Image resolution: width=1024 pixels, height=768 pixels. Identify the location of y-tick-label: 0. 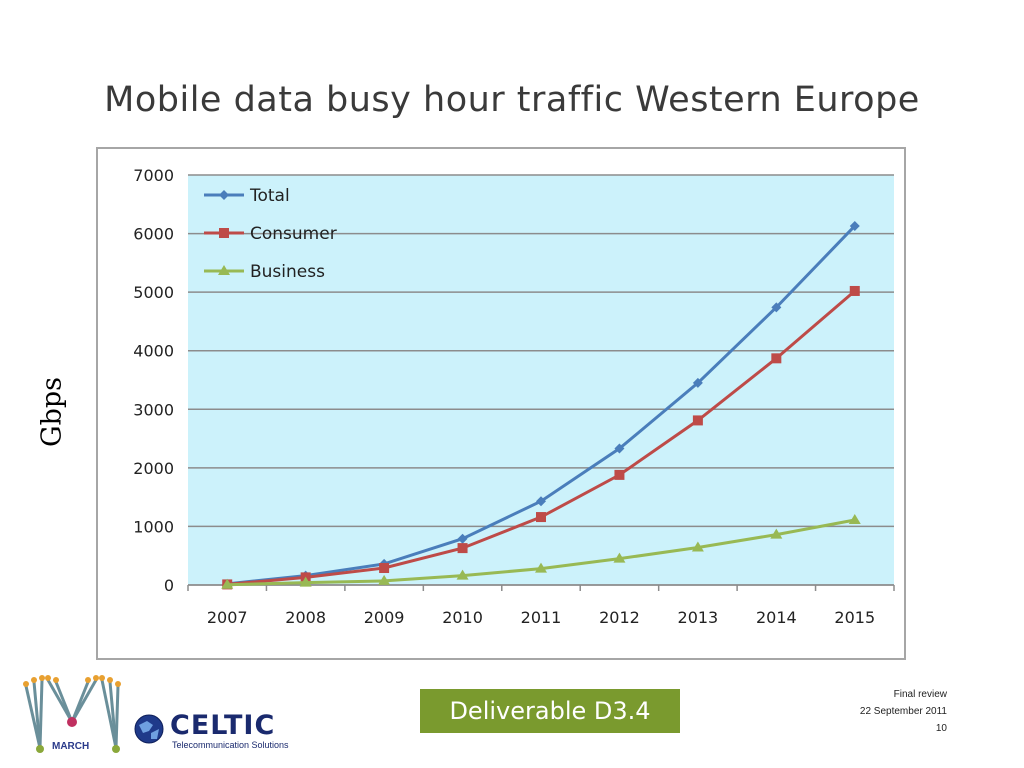
(169, 585).